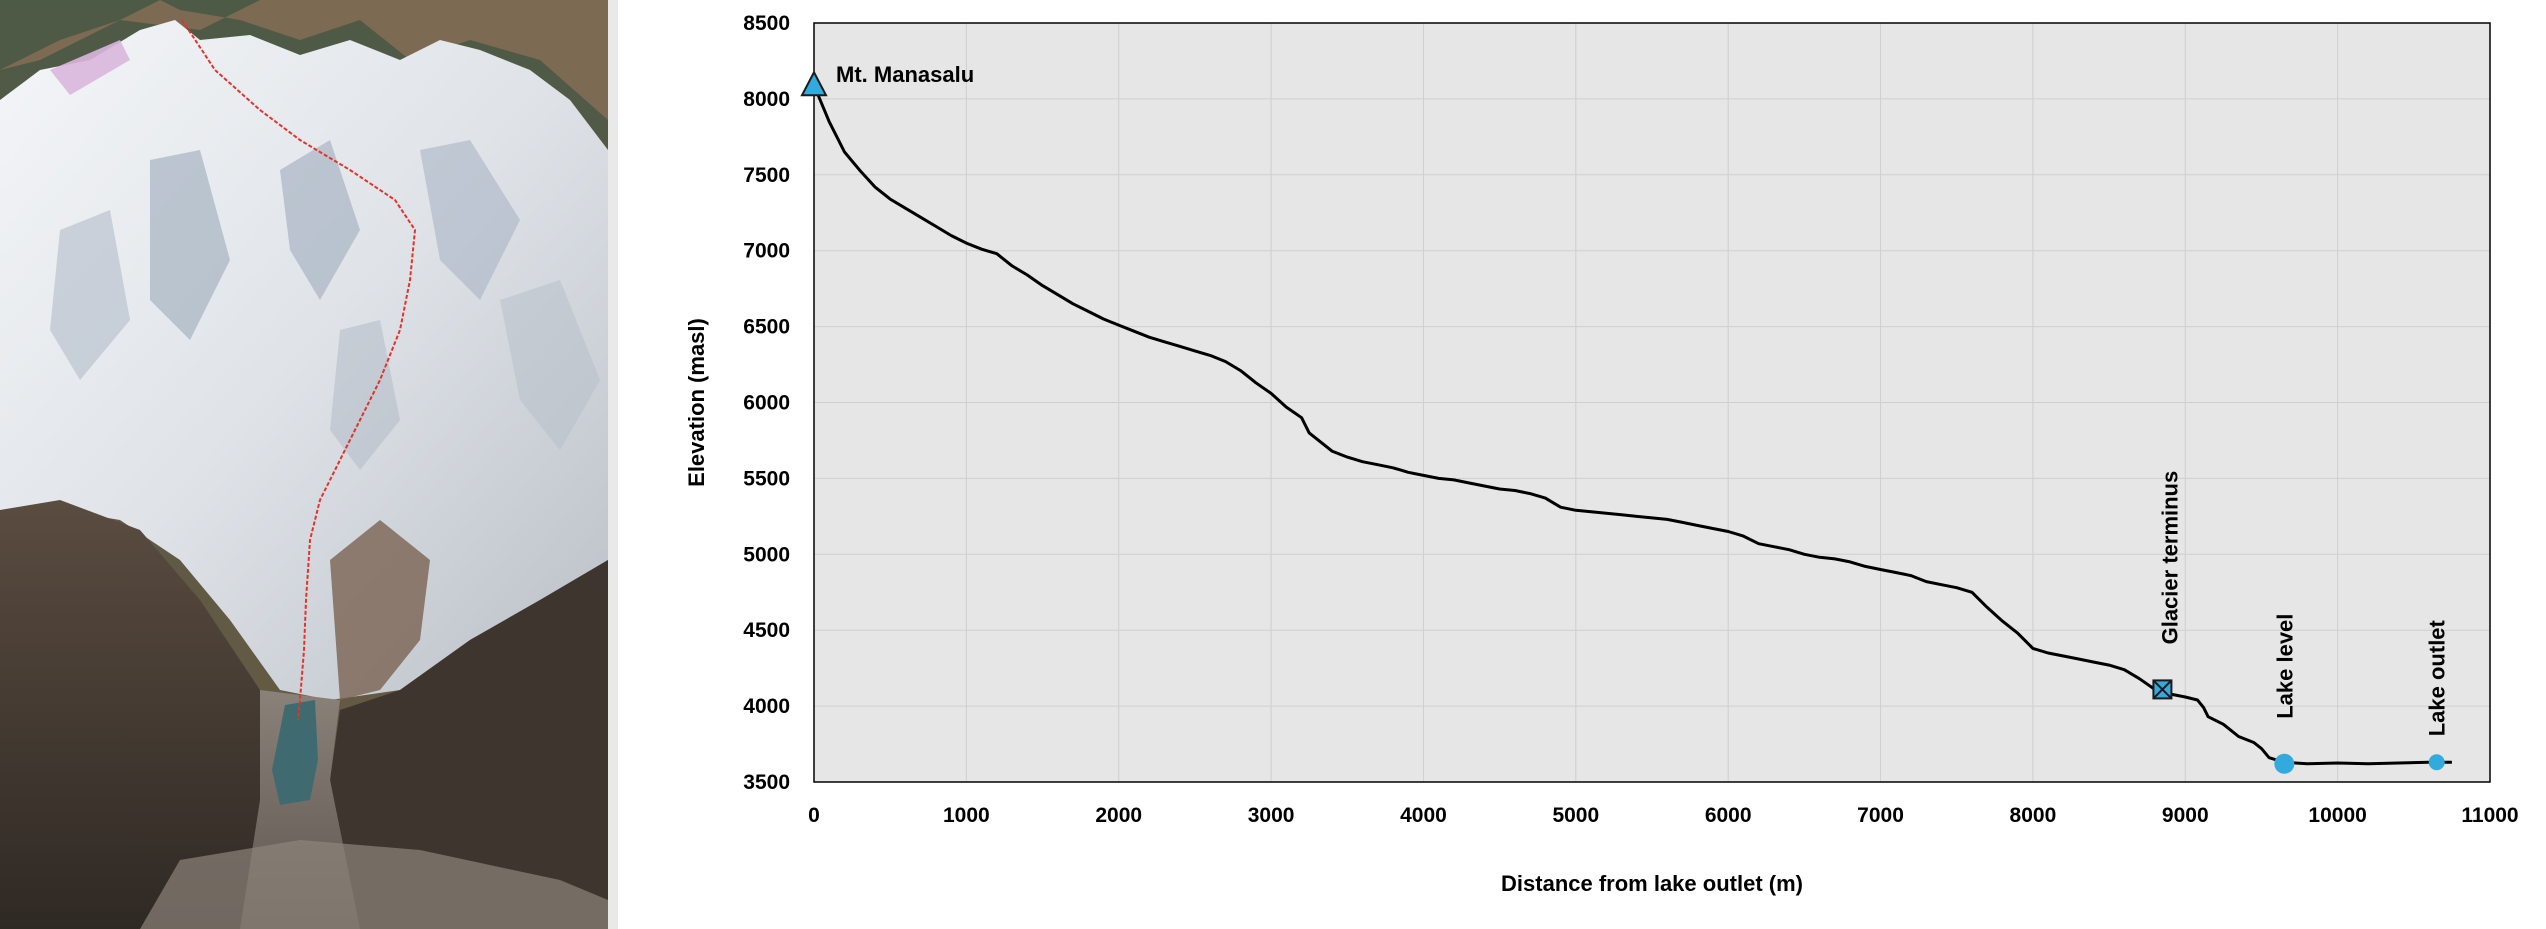 The height and width of the screenshot is (929, 2546). I want to click on lake-level-marker, so click(2284, 763).